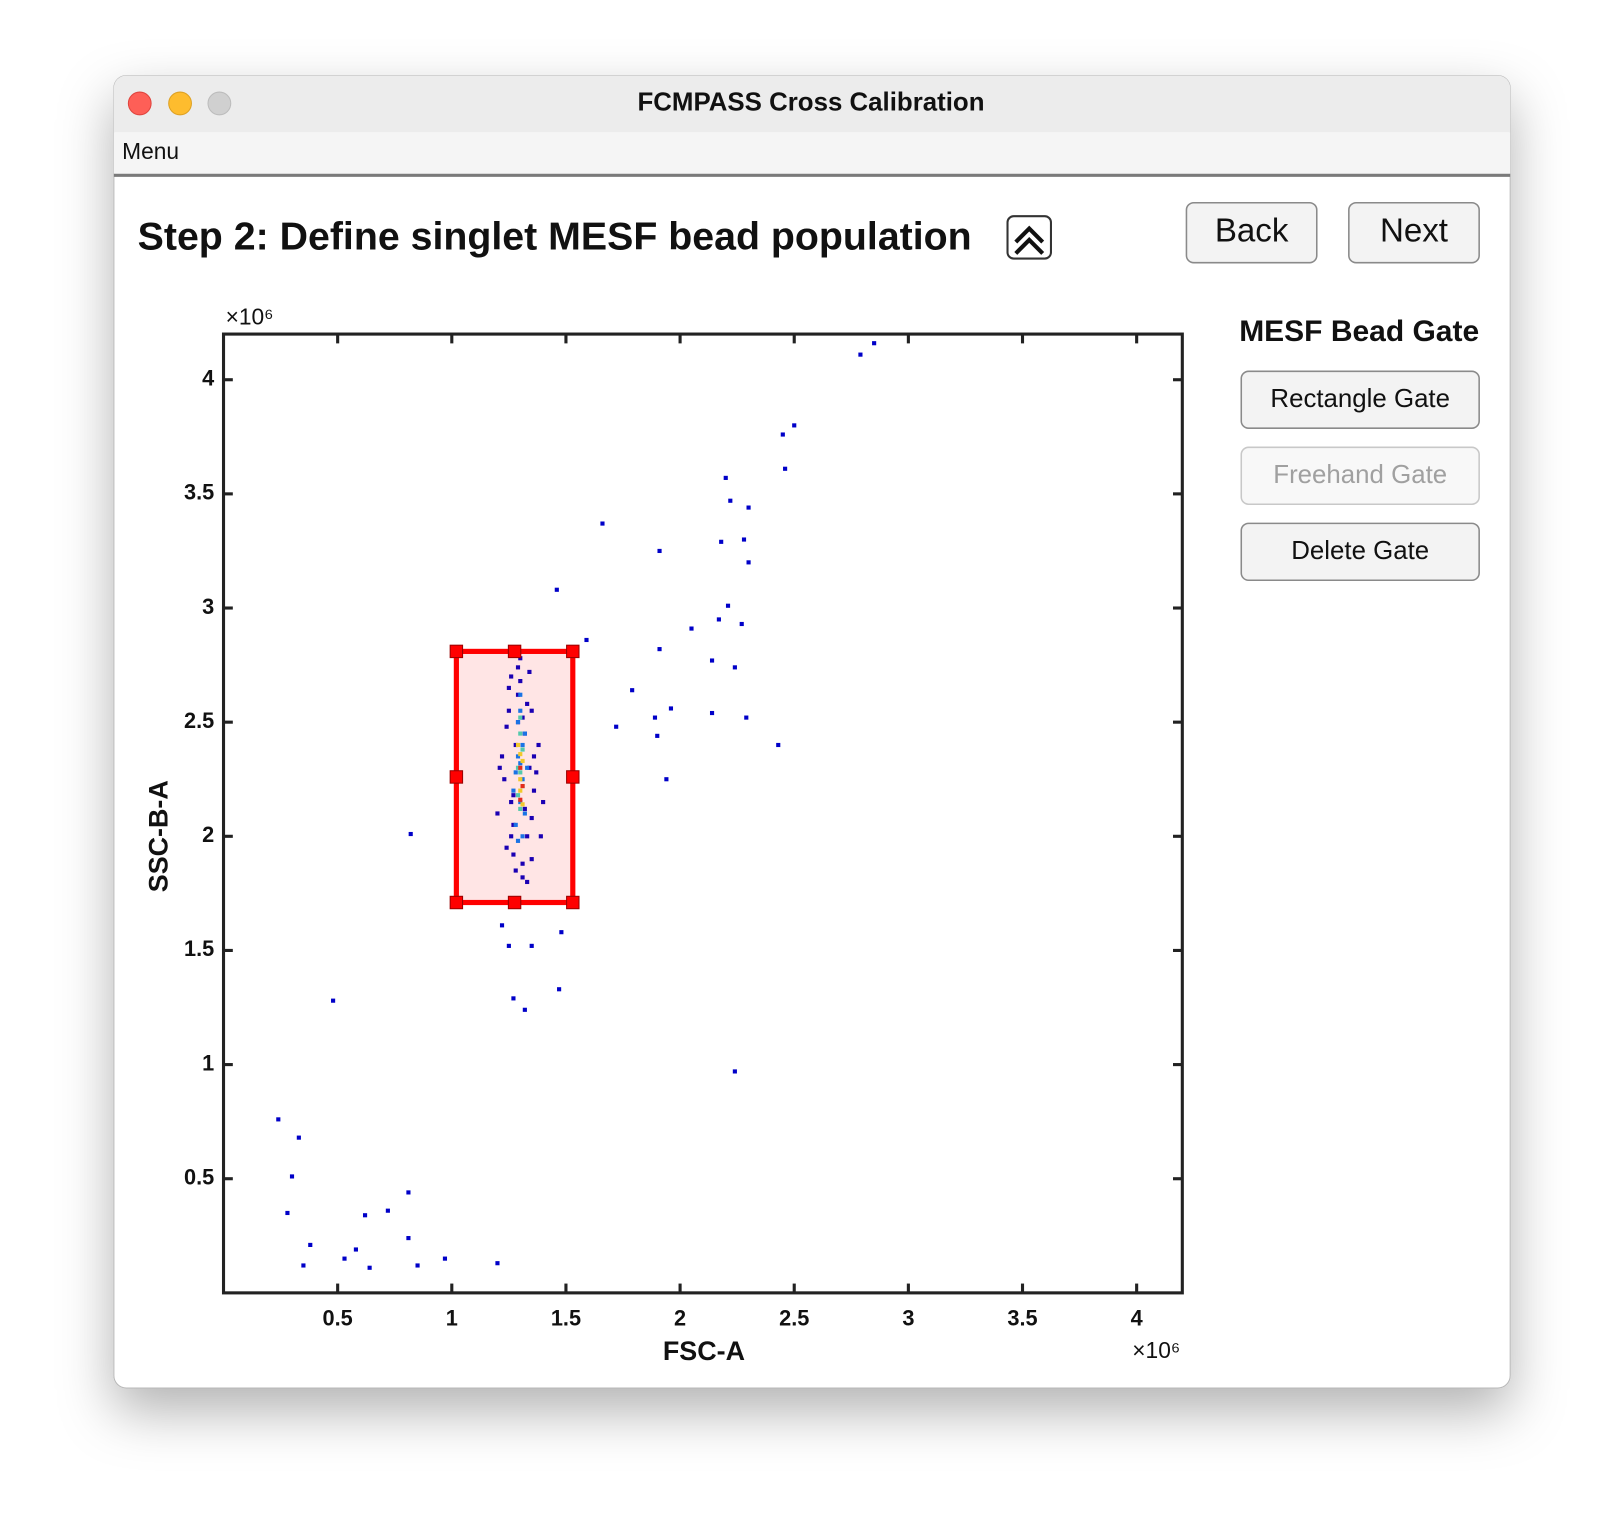 The width and height of the screenshot is (1622, 1538). What do you see at coordinates (1360, 399) in the screenshot?
I see `gate-button: Rectangle Gate` at bounding box center [1360, 399].